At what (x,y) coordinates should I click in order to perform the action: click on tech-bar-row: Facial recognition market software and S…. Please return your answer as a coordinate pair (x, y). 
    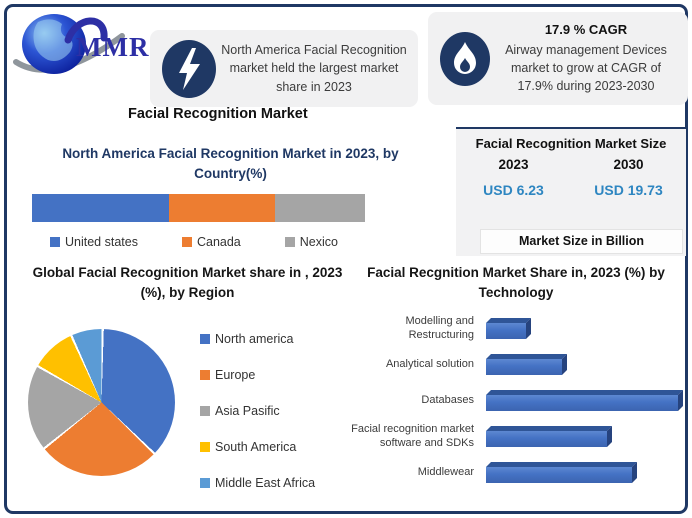
    Looking at the image, I should click on (514, 436).